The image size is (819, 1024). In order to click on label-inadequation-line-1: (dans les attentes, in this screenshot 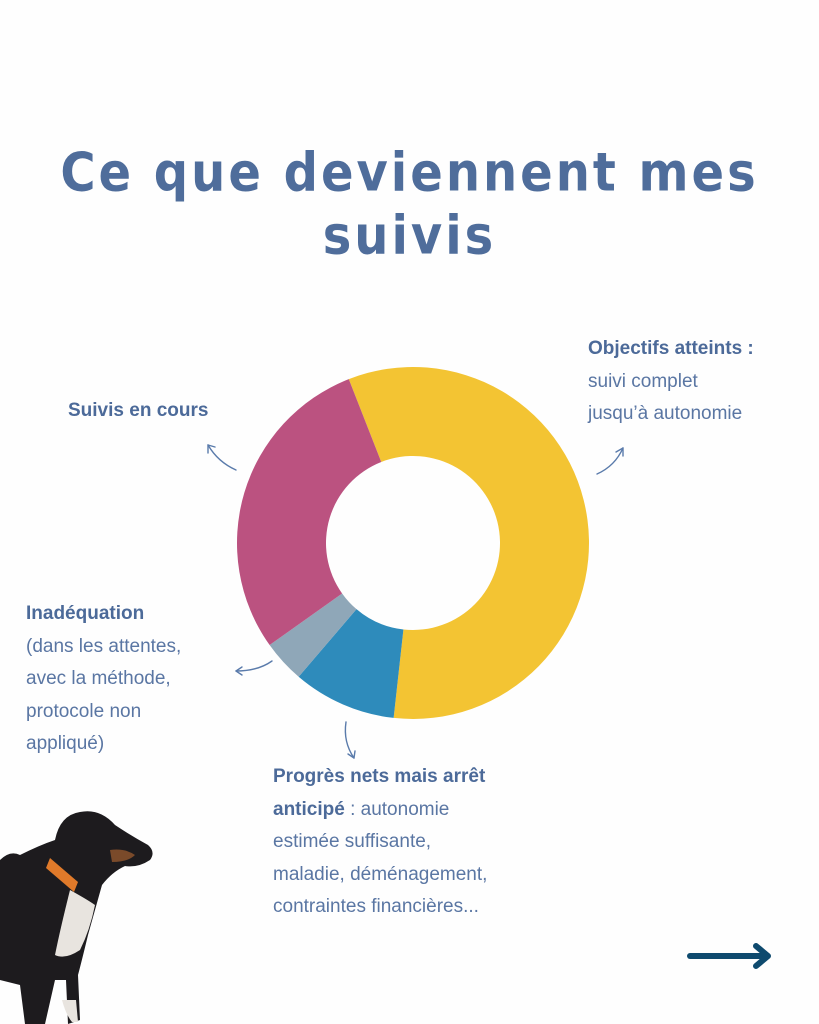, I will do `click(104, 646)`.